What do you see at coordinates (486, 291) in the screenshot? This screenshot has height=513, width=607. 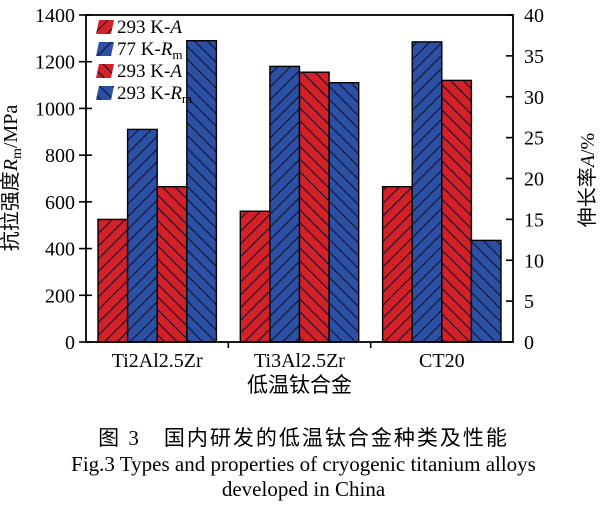 I see `bar-series4-cat3` at bounding box center [486, 291].